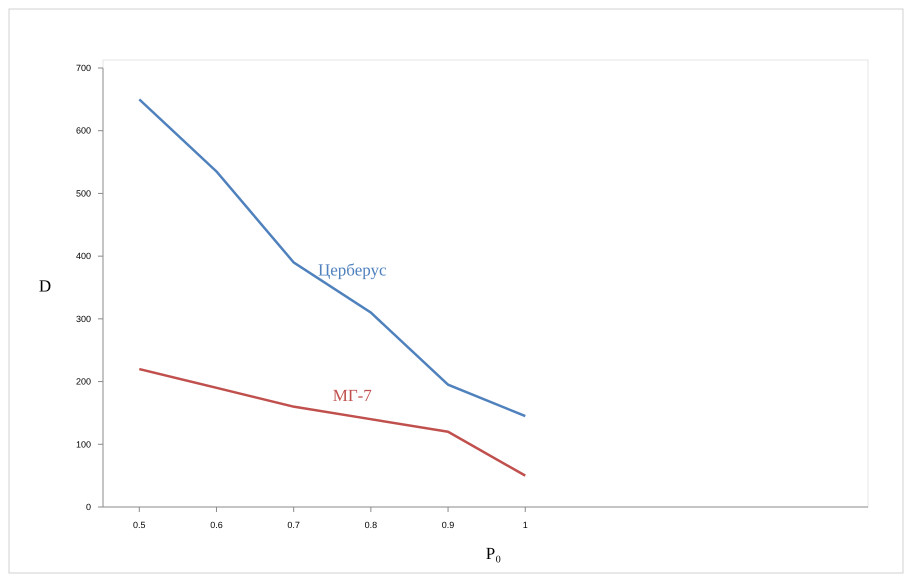 Image resolution: width=912 pixels, height=579 pixels. What do you see at coordinates (83, 444) in the screenshot?
I see `y-tick-label: 100` at bounding box center [83, 444].